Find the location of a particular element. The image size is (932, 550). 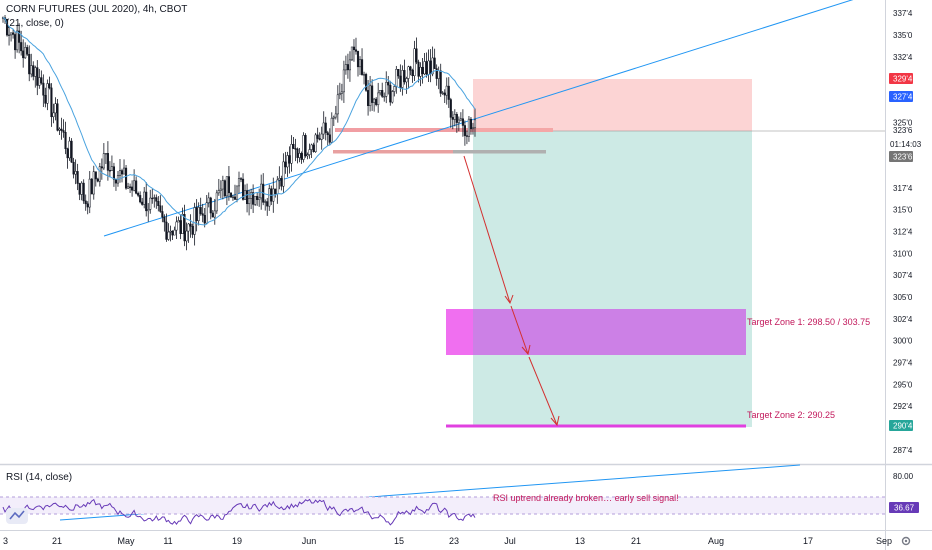

price-axis-label: 312'4 is located at coordinates (903, 232).